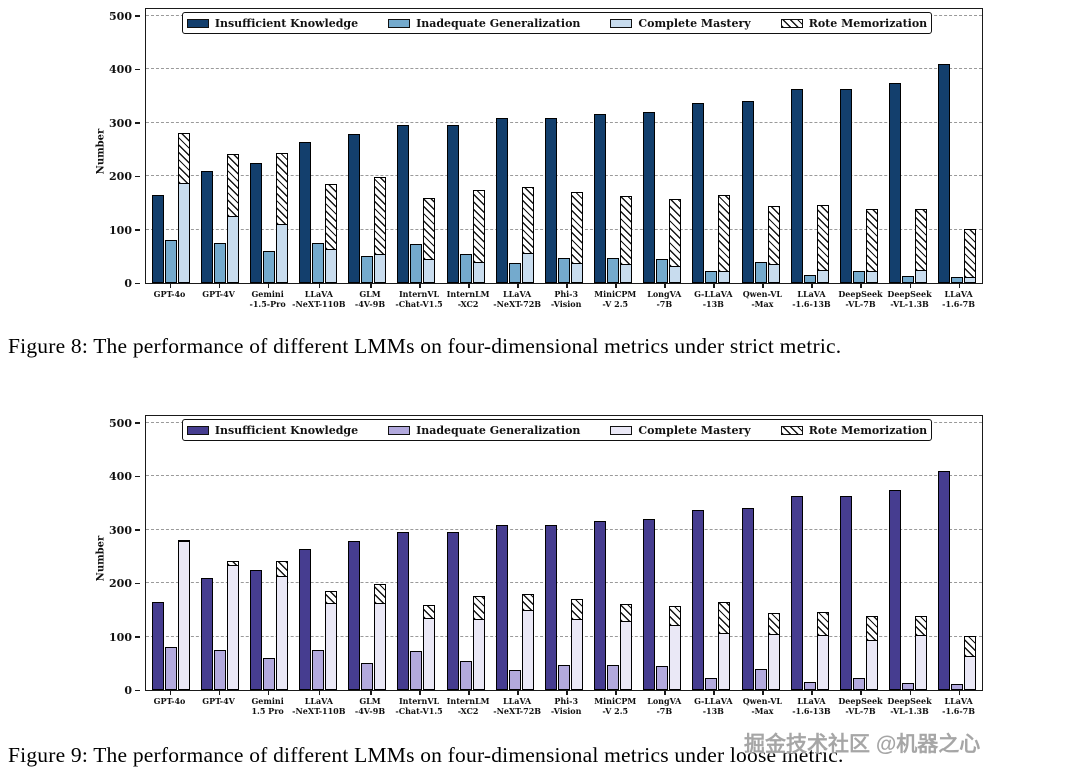 The height and width of the screenshot is (778, 1080). I want to click on x-label-line1: G-LLaVA, so click(713, 294).